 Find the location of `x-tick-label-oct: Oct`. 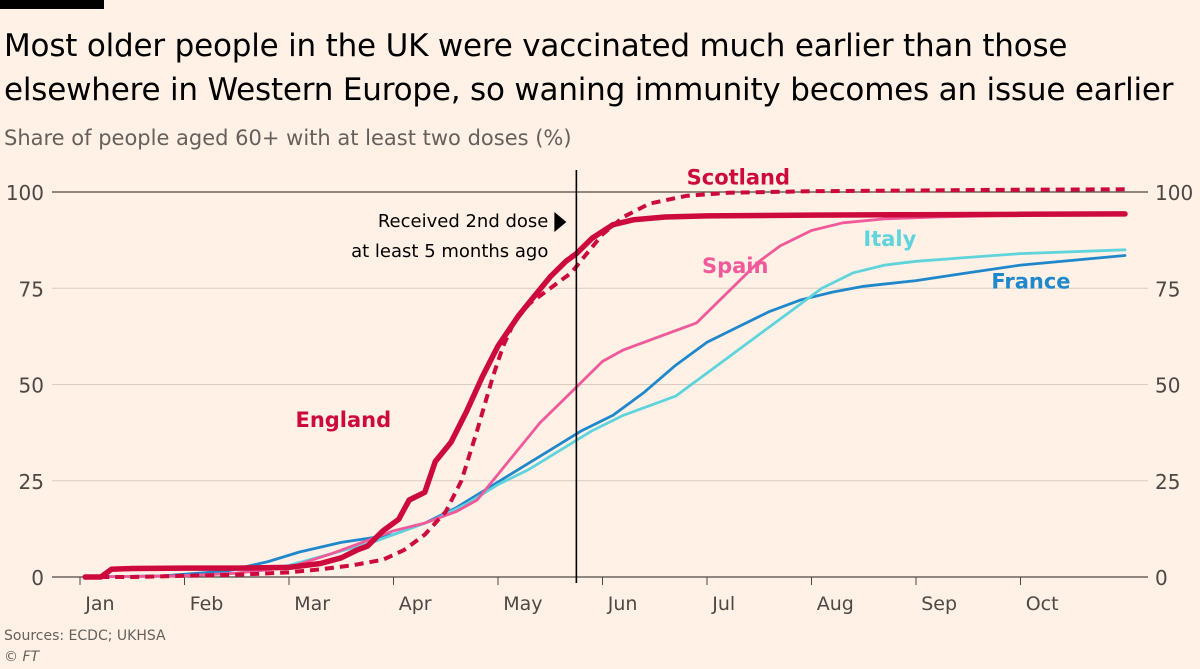

x-tick-label-oct: Oct is located at coordinates (1042, 604).